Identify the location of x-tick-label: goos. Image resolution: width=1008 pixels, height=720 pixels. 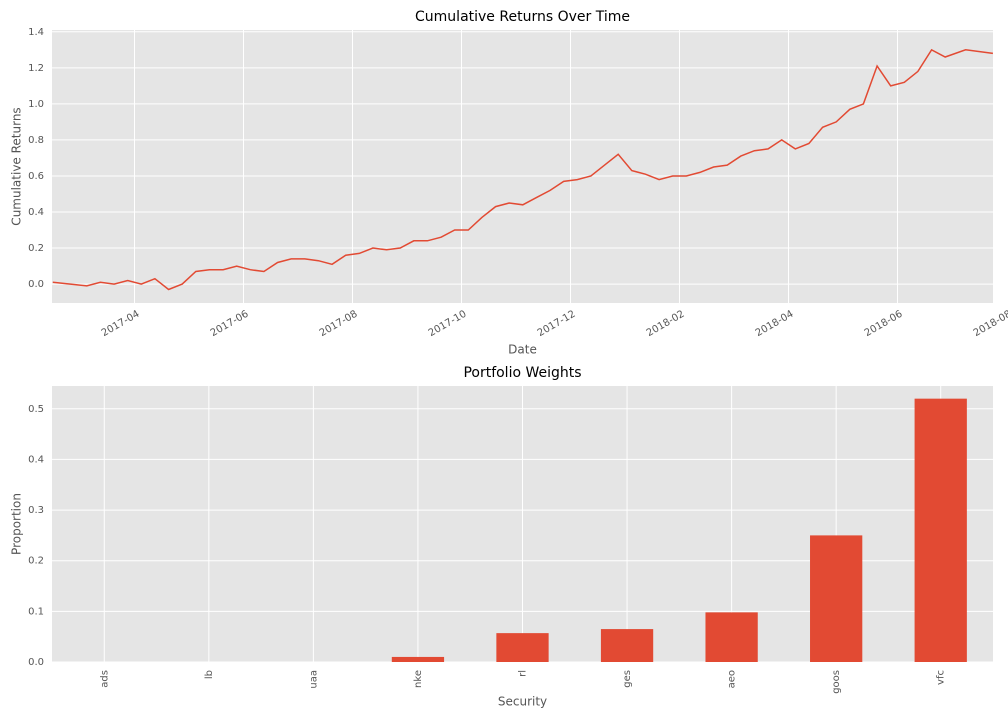
(836, 682).